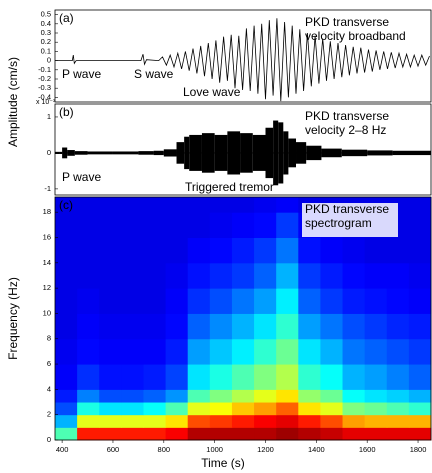 The width and height of the screenshot is (432, 473). Describe the element at coordinates (66, 18) in the screenshot. I see `panel-label: (a)` at that location.